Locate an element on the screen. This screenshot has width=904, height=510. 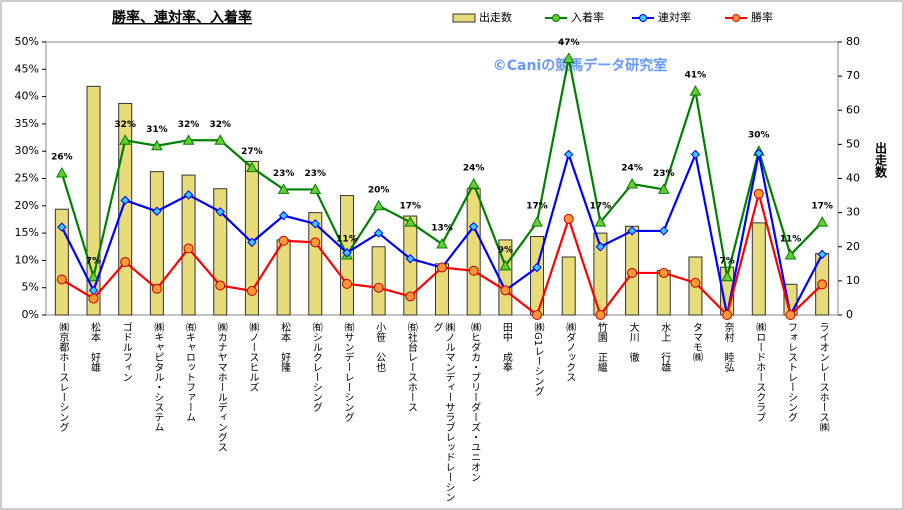
data-label: 26% is located at coordinates (62, 158).